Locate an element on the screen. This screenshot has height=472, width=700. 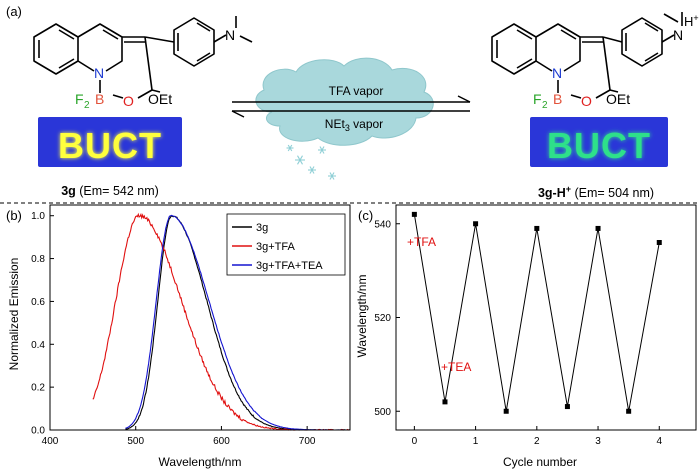
right-proton: H+ is located at coordinates (691, 21).